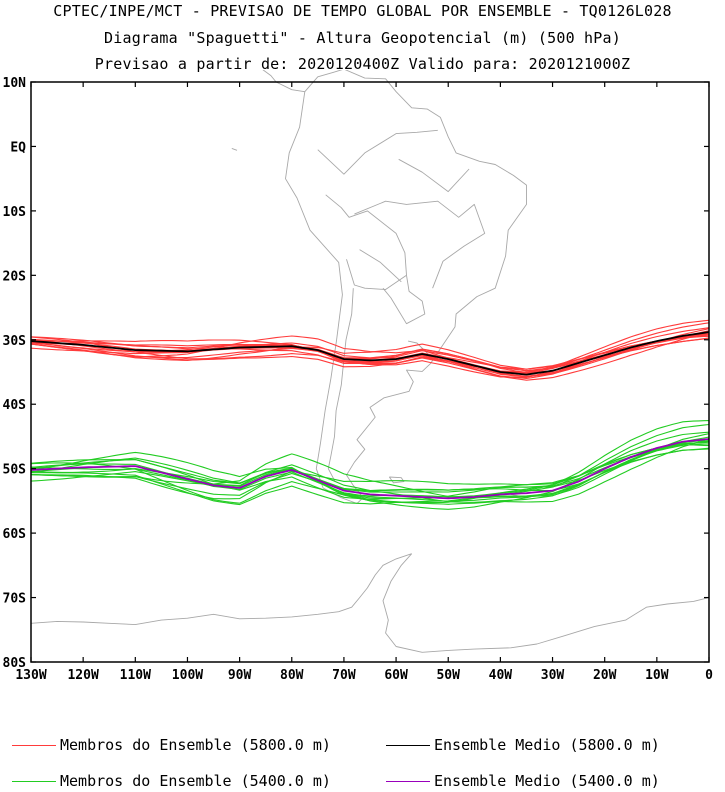  Describe the element at coordinates (15, 534) in the screenshot. I see `lat-label: 60S` at that location.